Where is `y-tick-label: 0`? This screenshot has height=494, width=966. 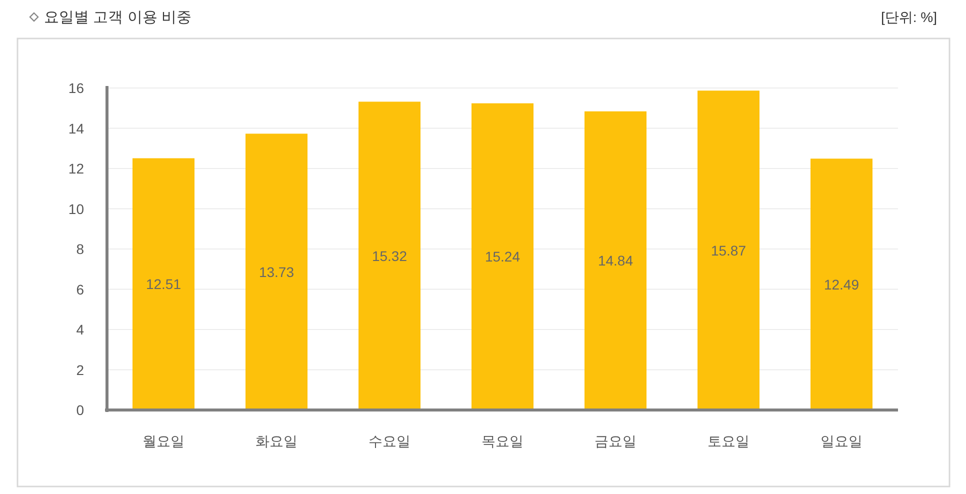 y-tick-label: 0 is located at coordinates (80, 410).